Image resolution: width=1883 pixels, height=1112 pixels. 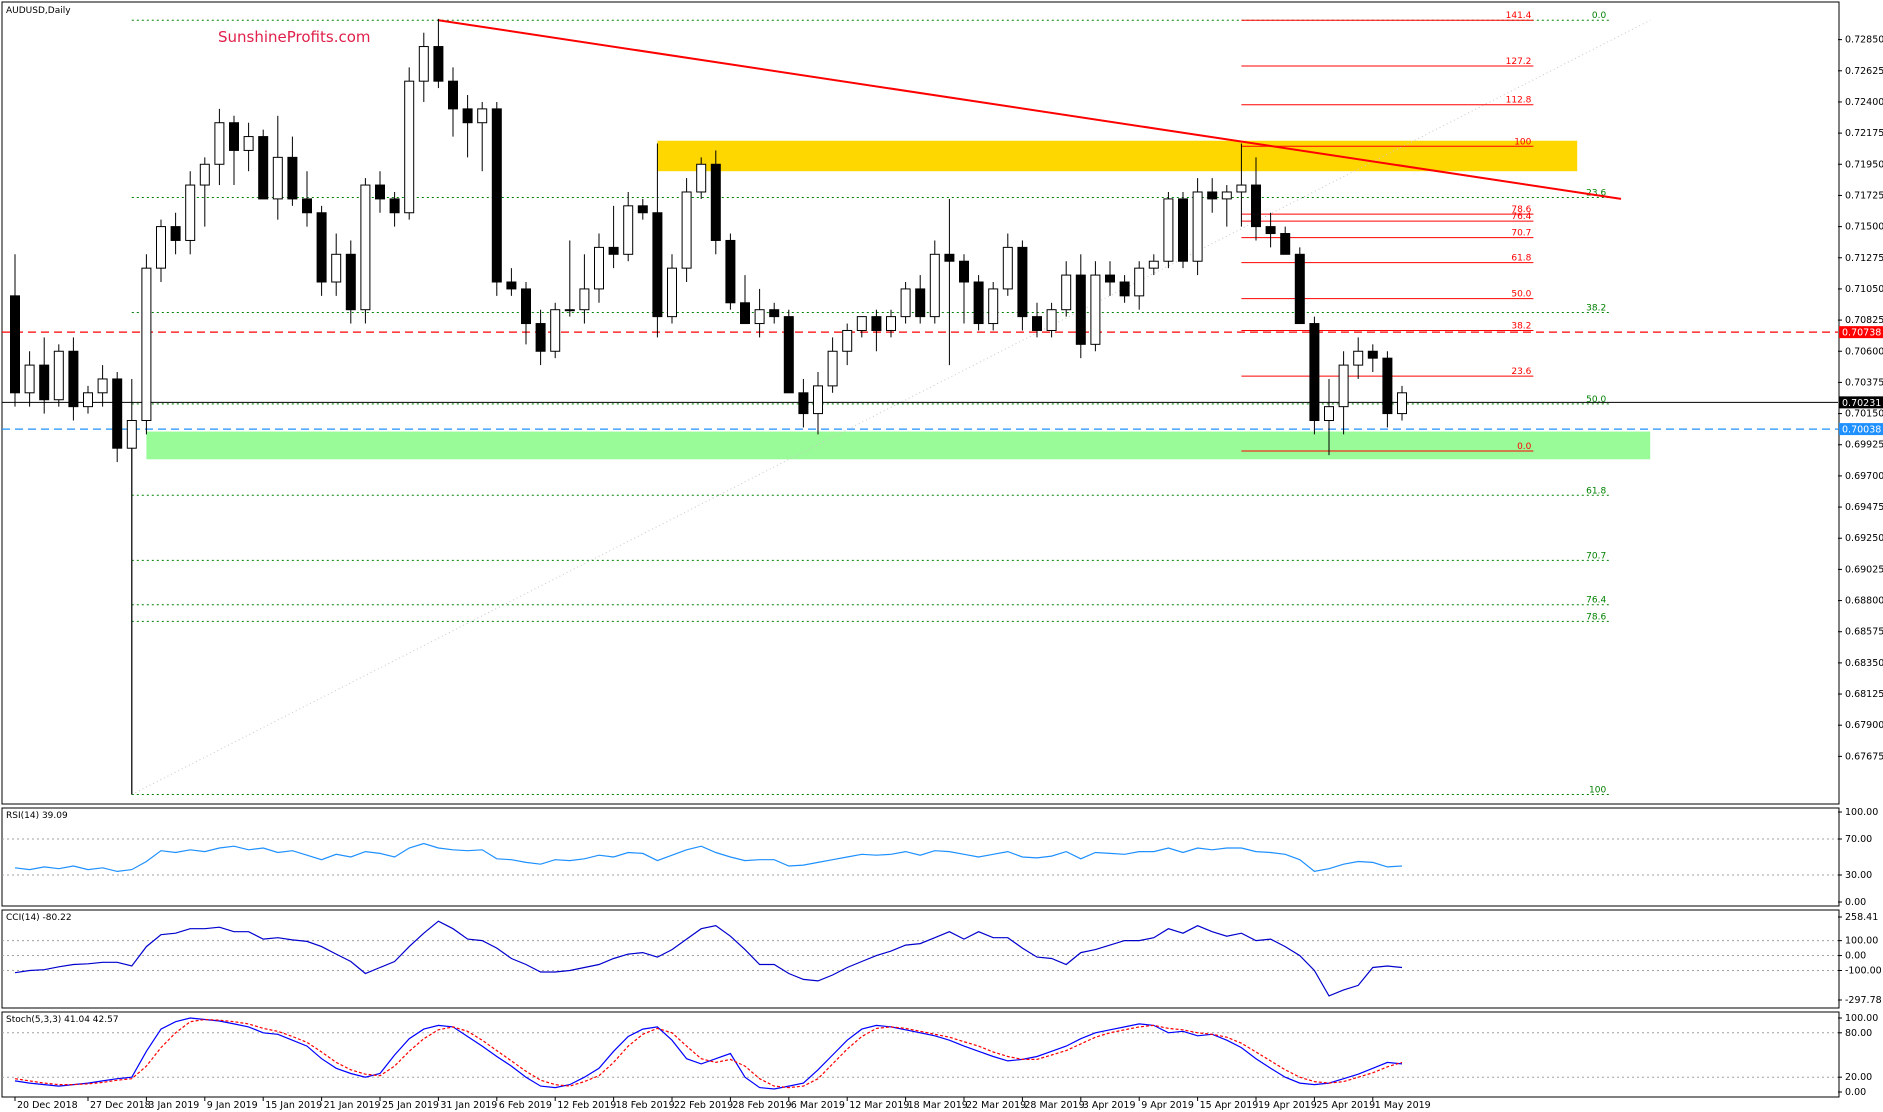 What do you see at coordinates (1858, 839) in the screenshot?
I see `indicator-tick-label: 70.00` at bounding box center [1858, 839].